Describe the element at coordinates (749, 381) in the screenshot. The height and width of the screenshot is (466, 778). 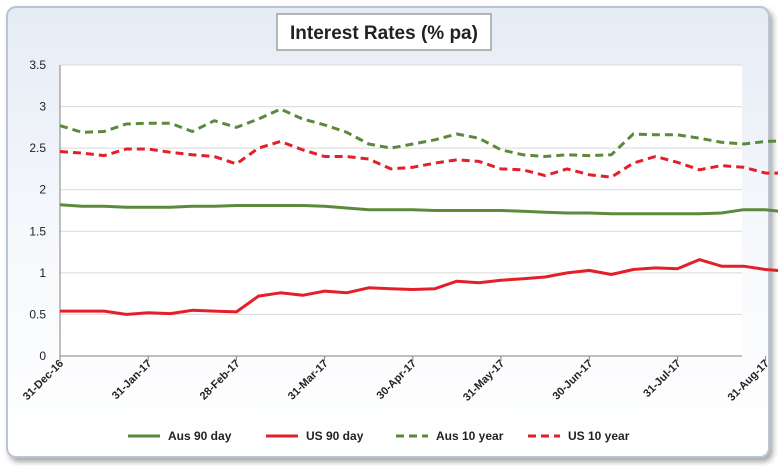
I see `x-tick-label: 31-Aug-17` at that location.